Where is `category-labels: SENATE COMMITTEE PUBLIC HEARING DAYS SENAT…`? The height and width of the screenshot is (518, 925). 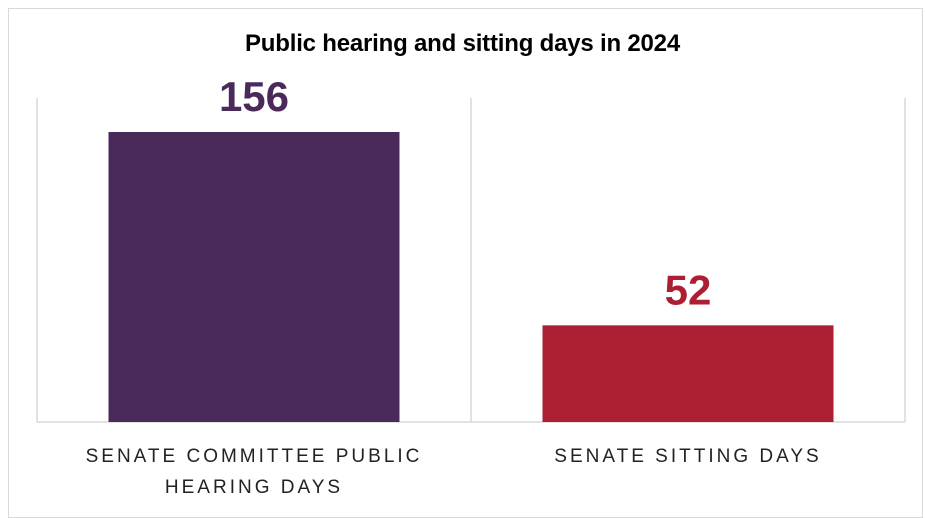
category-labels: SENATE COMMITTEE PUBLIC HEARING DAYS SENAT… is located at coordinates (453, 472).